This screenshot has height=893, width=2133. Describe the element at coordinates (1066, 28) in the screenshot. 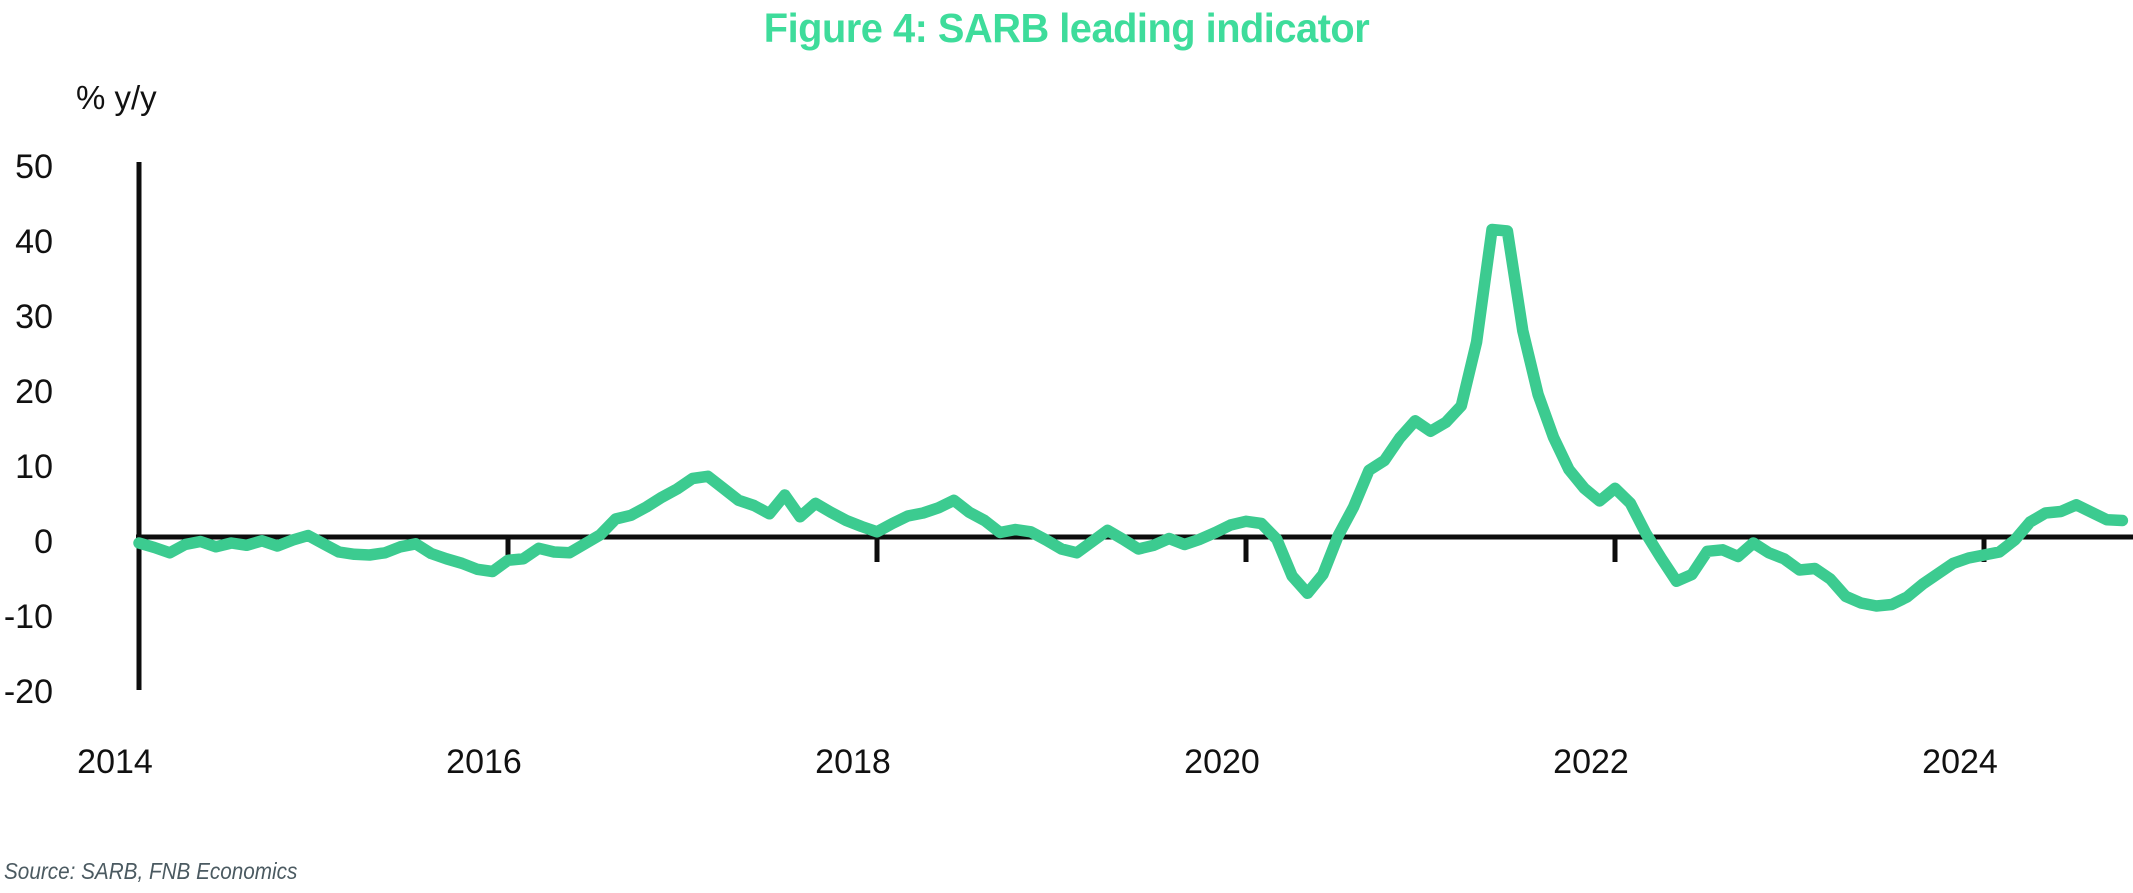

I see `chart-title: Figure 4: SARB leading indicator` at that location.